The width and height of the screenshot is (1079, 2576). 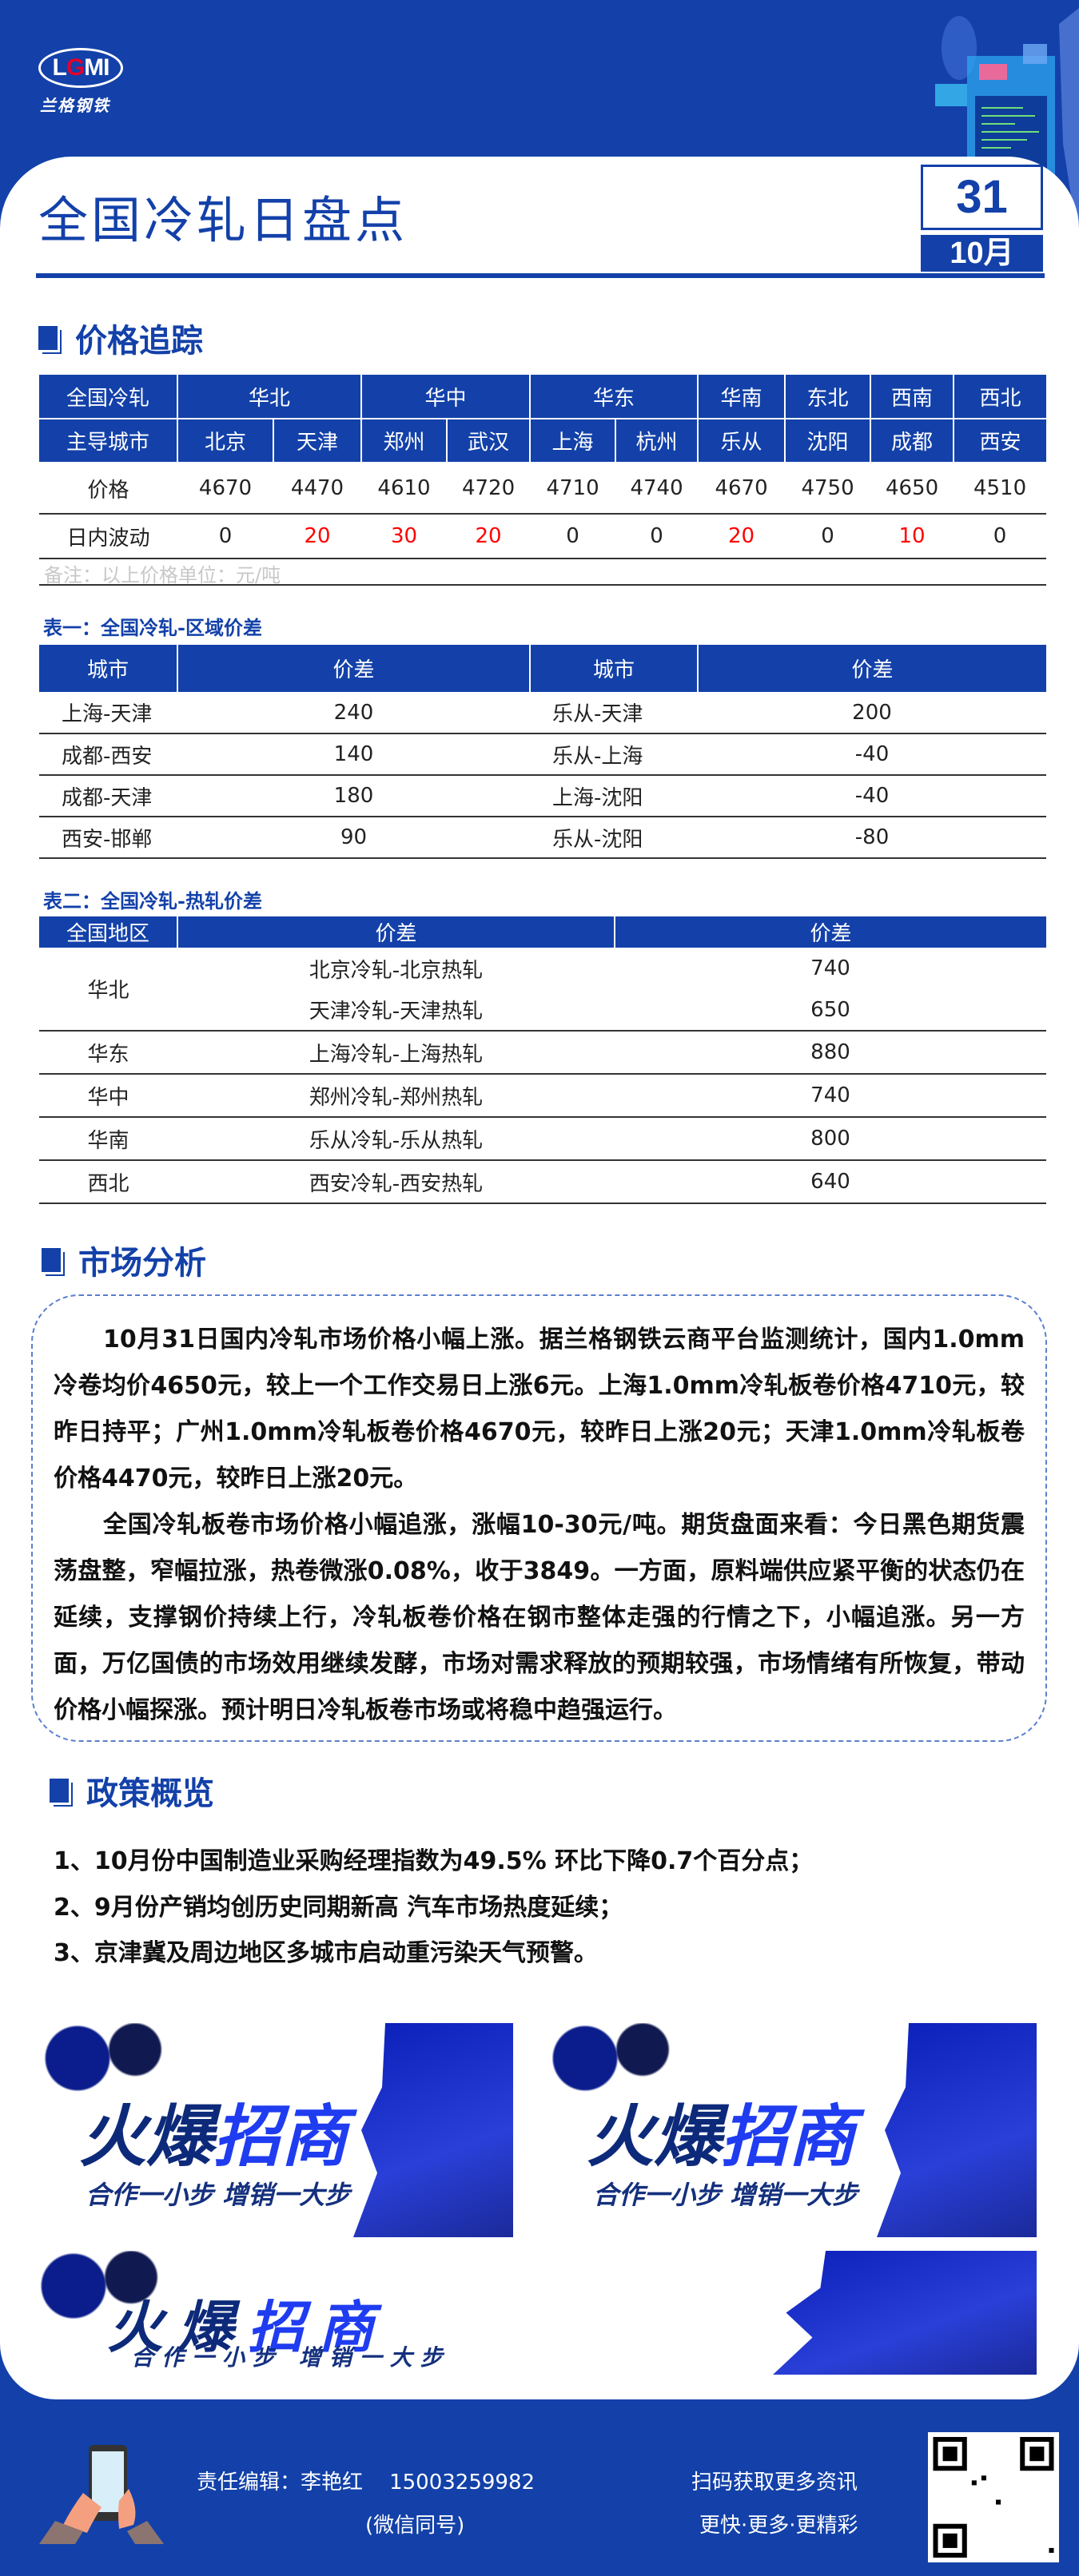 I want to click on section-heading: 价格追踪, so click(x=139, y=341).